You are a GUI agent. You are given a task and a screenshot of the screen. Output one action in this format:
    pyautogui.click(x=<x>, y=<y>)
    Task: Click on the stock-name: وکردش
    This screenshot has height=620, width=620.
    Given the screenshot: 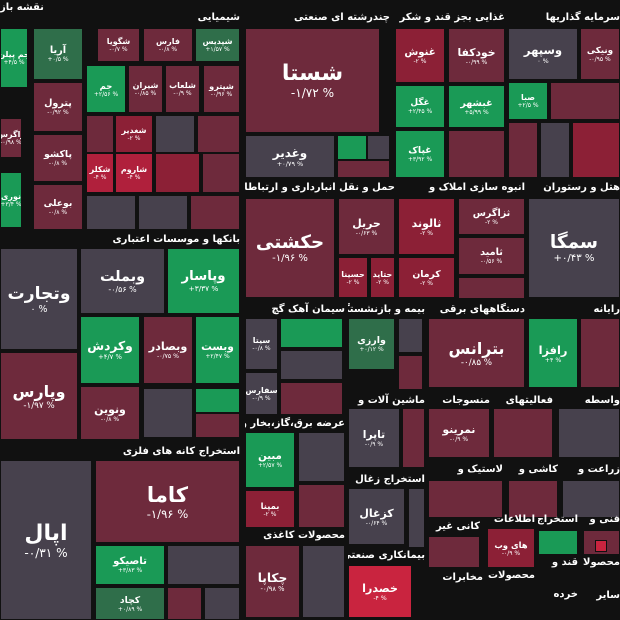 What is the action you would take?
    pyautogui.click(x=110, y=346)
    